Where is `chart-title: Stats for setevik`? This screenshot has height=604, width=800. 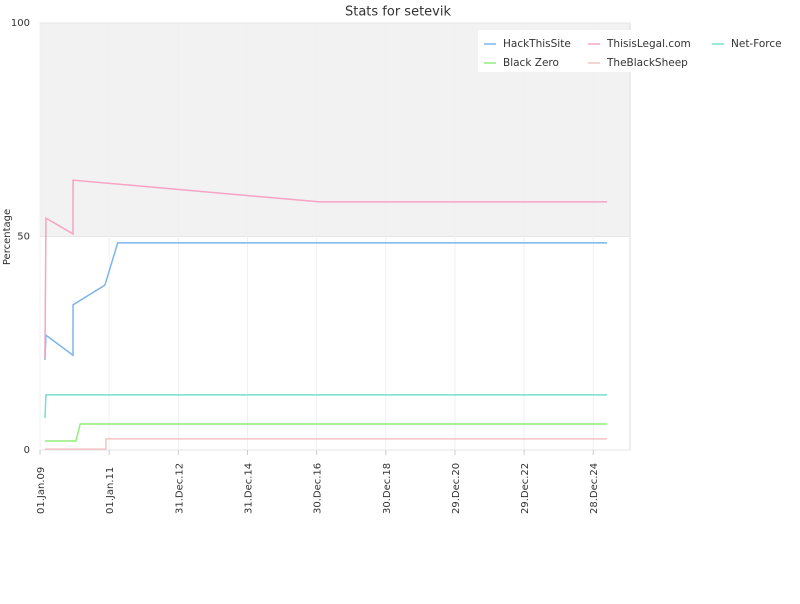 chart-title: Stats for setevik is located at coordinates (398, 12).